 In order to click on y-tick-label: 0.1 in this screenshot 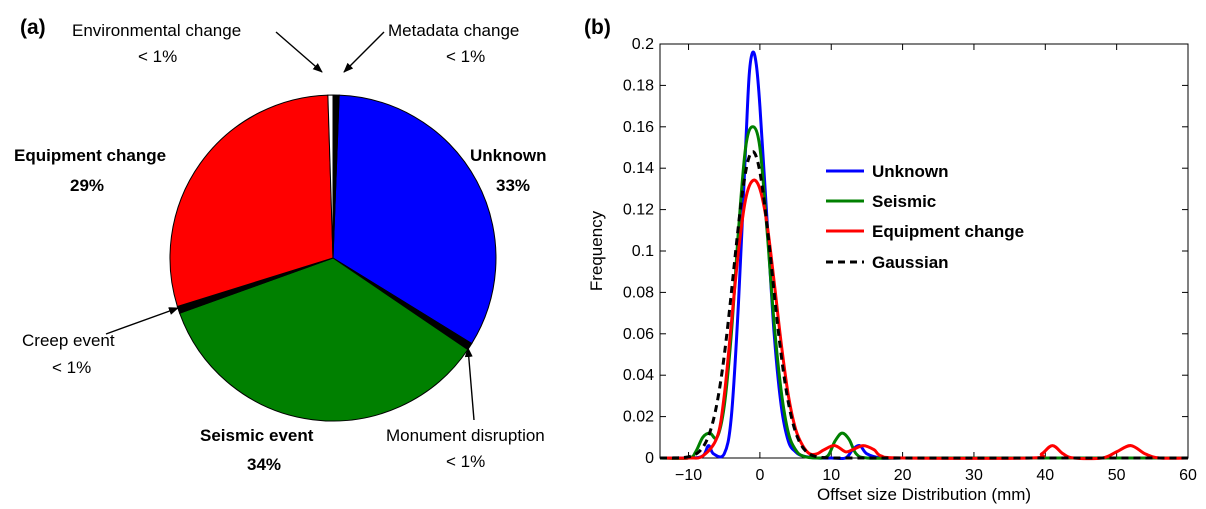, I will do `click(643, 251)`.